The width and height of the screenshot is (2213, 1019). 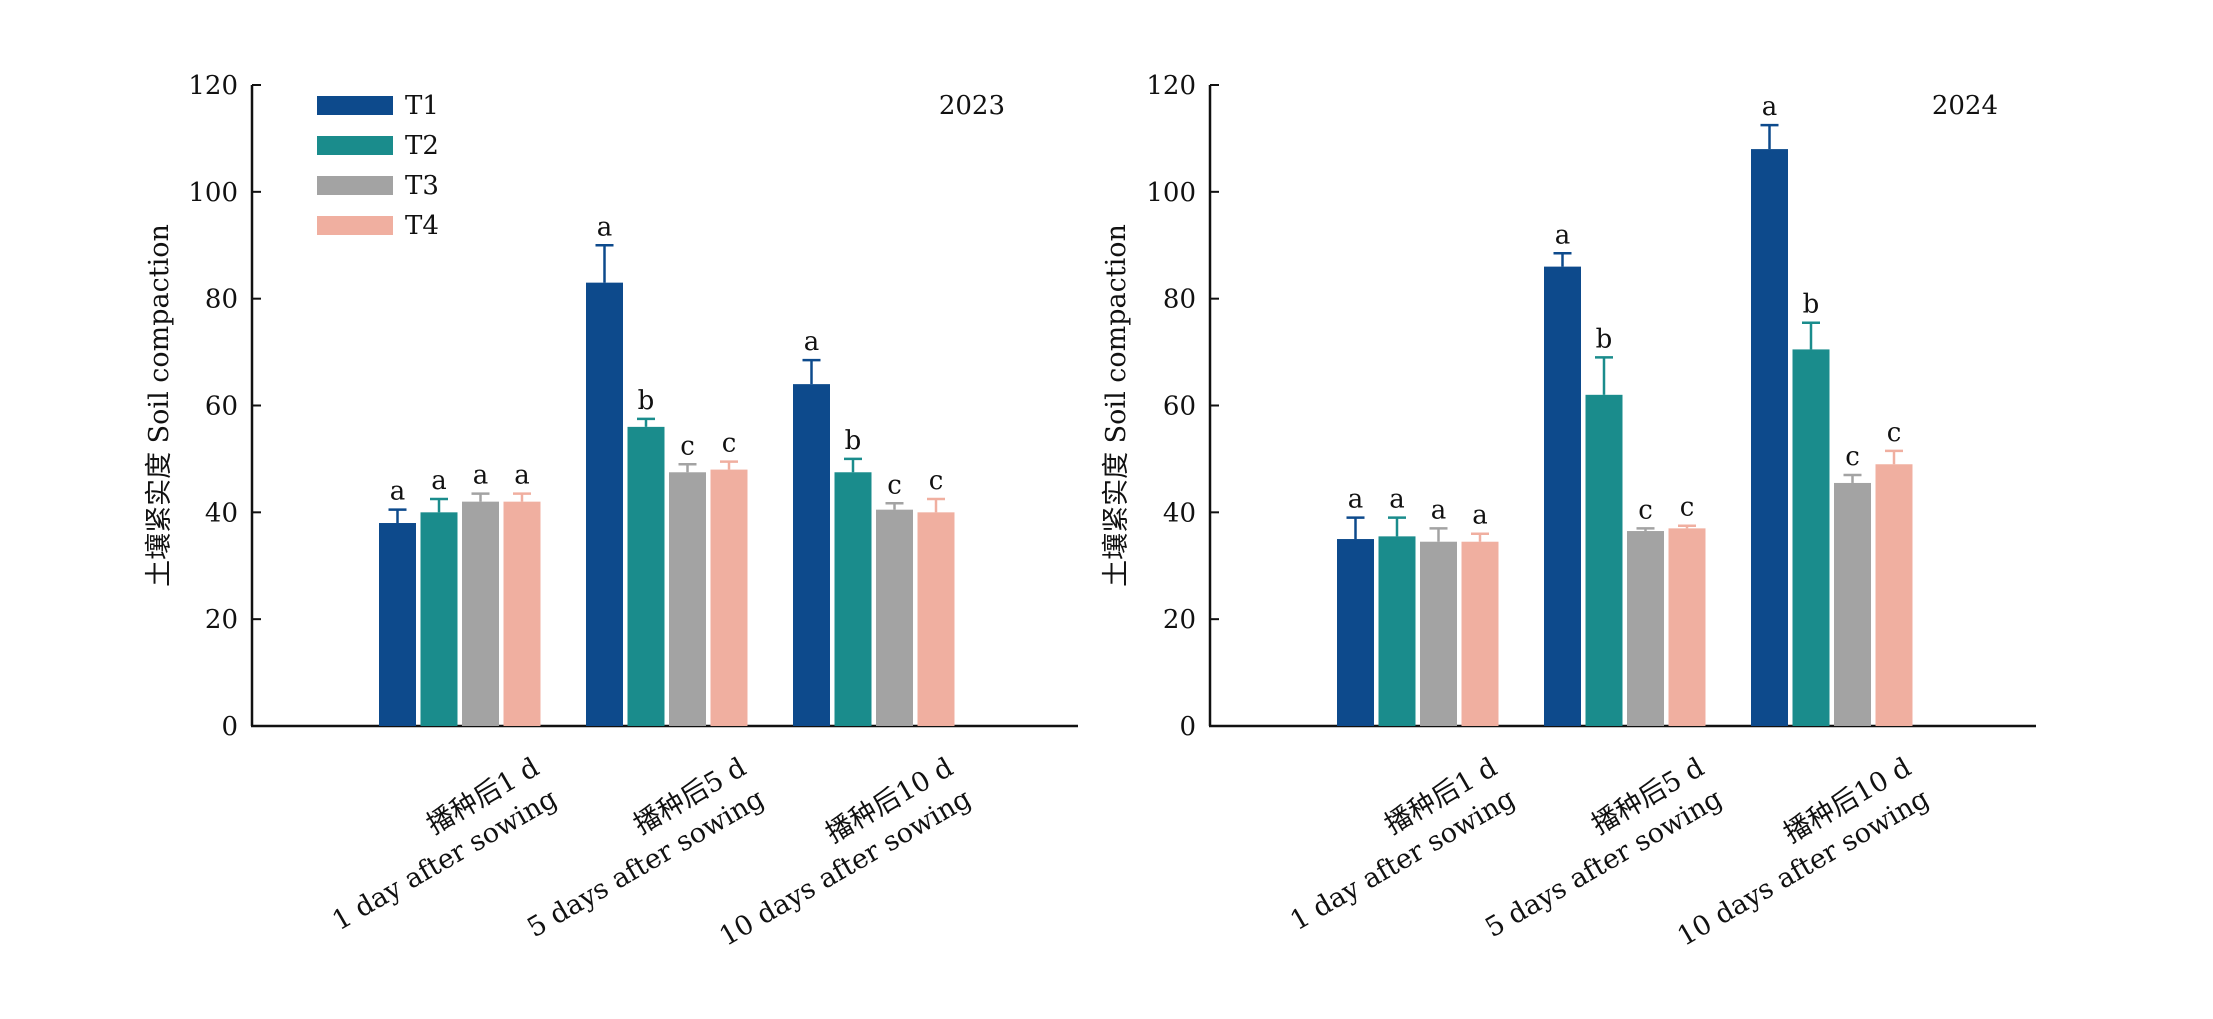 What do you see at coordinates (355, 105) in the screenshot?
I see `legend-swatch-T1` at bounding box center [355, 105].